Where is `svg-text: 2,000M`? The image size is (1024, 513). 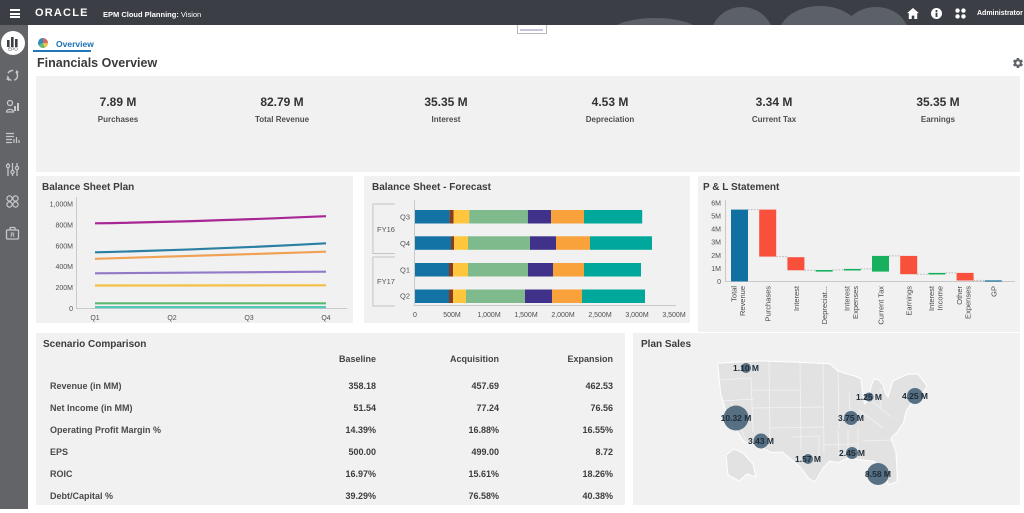
svg-text: 2,000M is located at coordinates (563, 315).